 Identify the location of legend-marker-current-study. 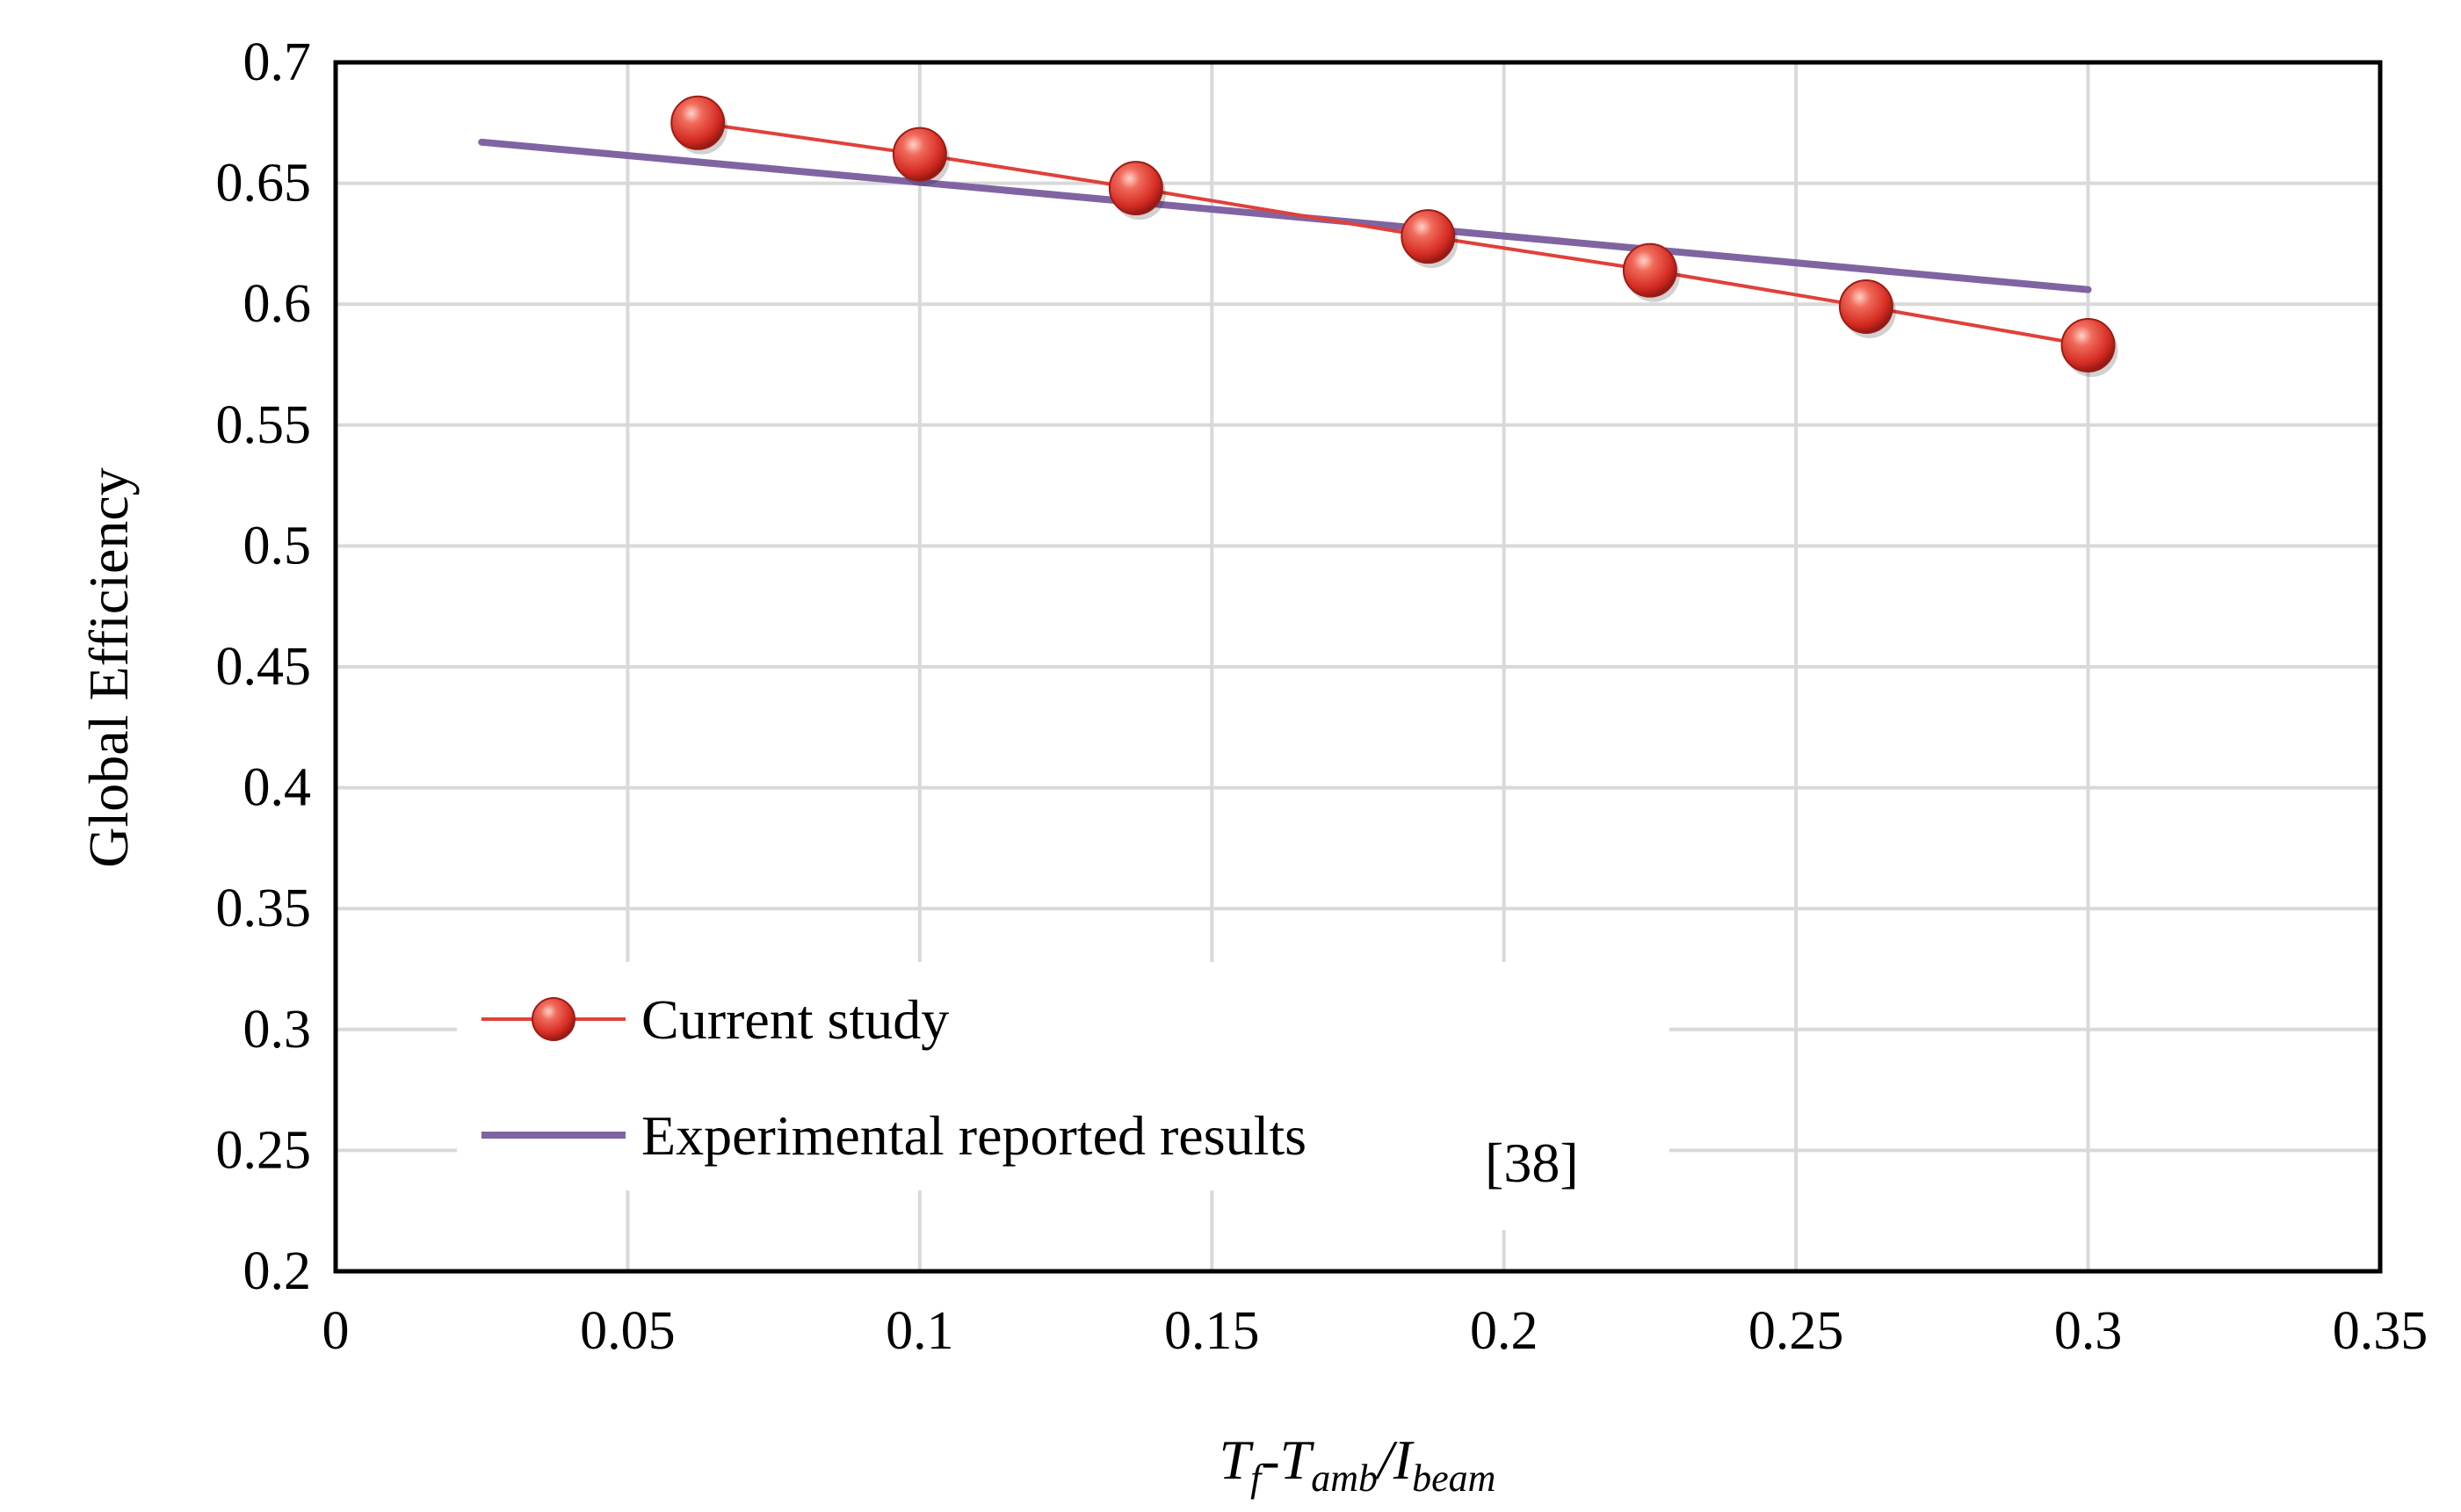
(553, 1019).